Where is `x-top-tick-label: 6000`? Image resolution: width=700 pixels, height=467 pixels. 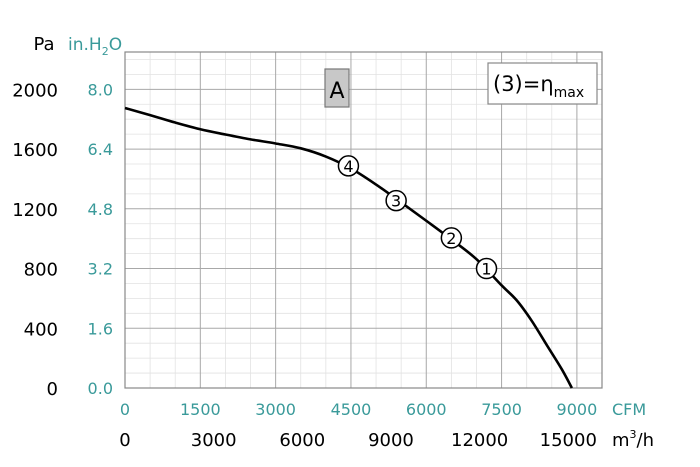 x-top-tick-label: 6000 is located at coordinates (426, 409).